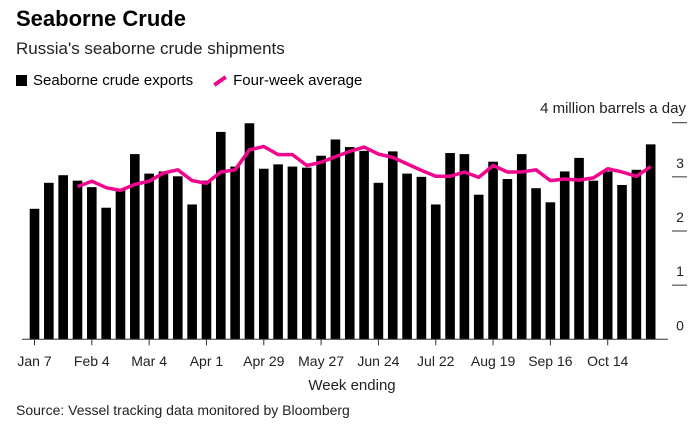 The height and width of the screenshot is (438, 700). Describe the element at coordinates (321, 361) in the screenshot. I see `x-tick-label: May 27` at that location.